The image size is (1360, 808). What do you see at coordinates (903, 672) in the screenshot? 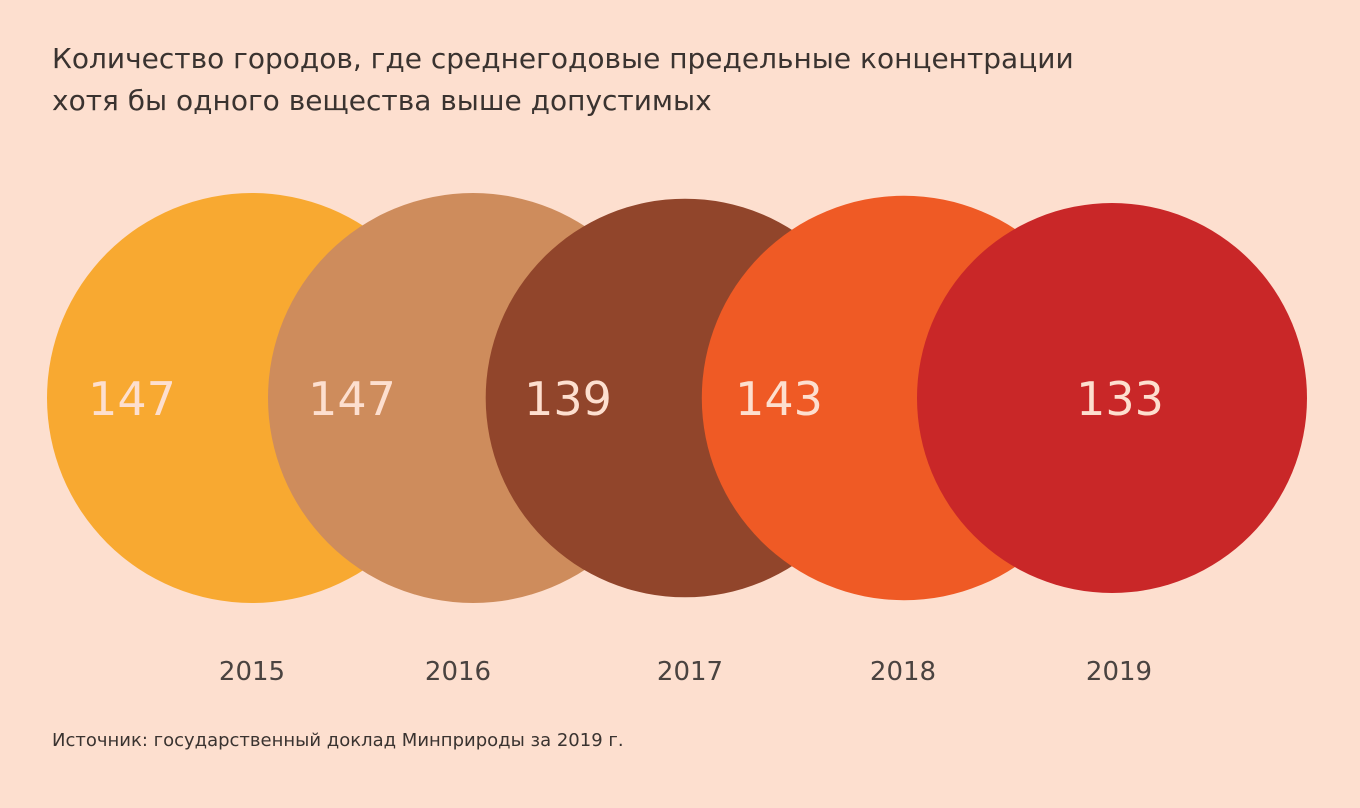
I see `year-label-2018: 2018` at bounding box center [903, 672].